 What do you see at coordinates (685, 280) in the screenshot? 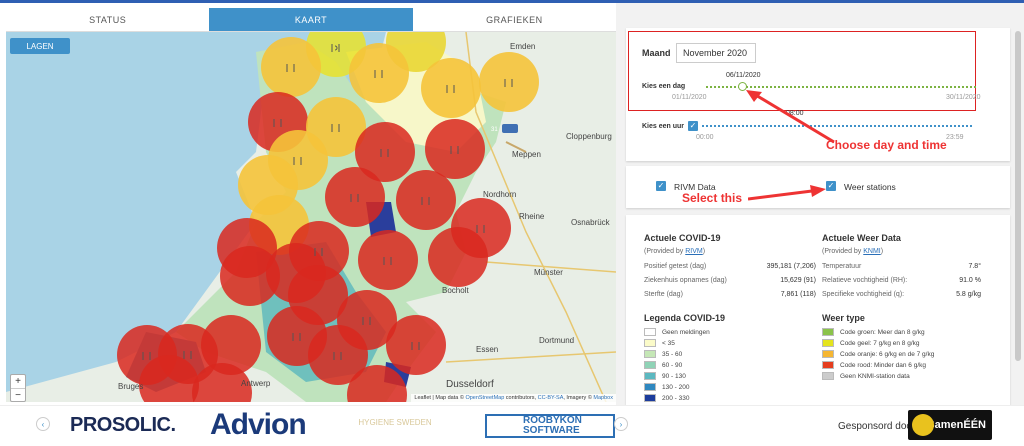
I see `covid-row-label: Ziekenhuis opnames (dag)` at bounding box center [685, 280].